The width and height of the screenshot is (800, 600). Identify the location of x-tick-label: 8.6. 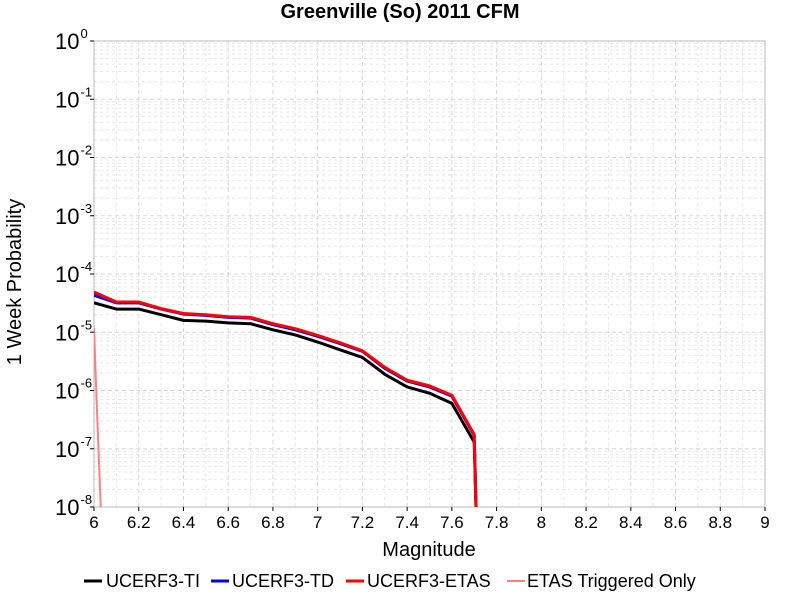
(676, 522).